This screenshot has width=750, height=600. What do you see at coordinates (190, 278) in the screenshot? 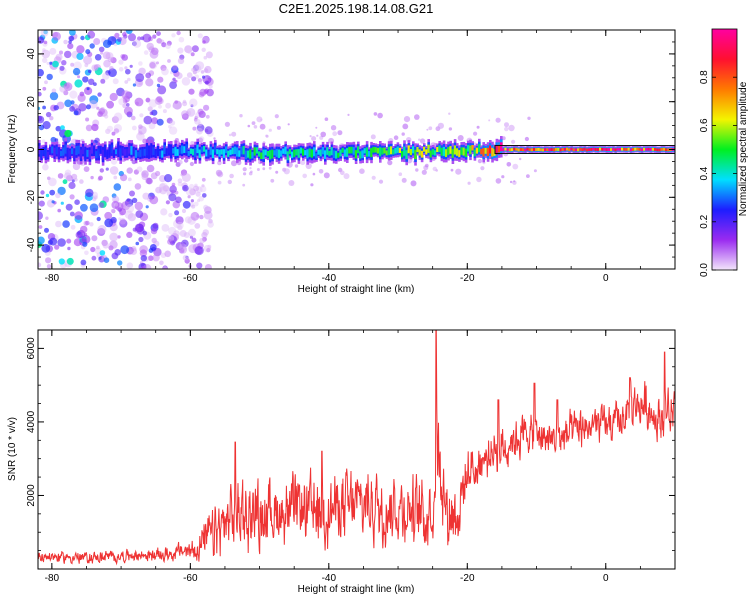
I see `spectrogram-x-tick-label: -60` at bounding box center [190, 278].